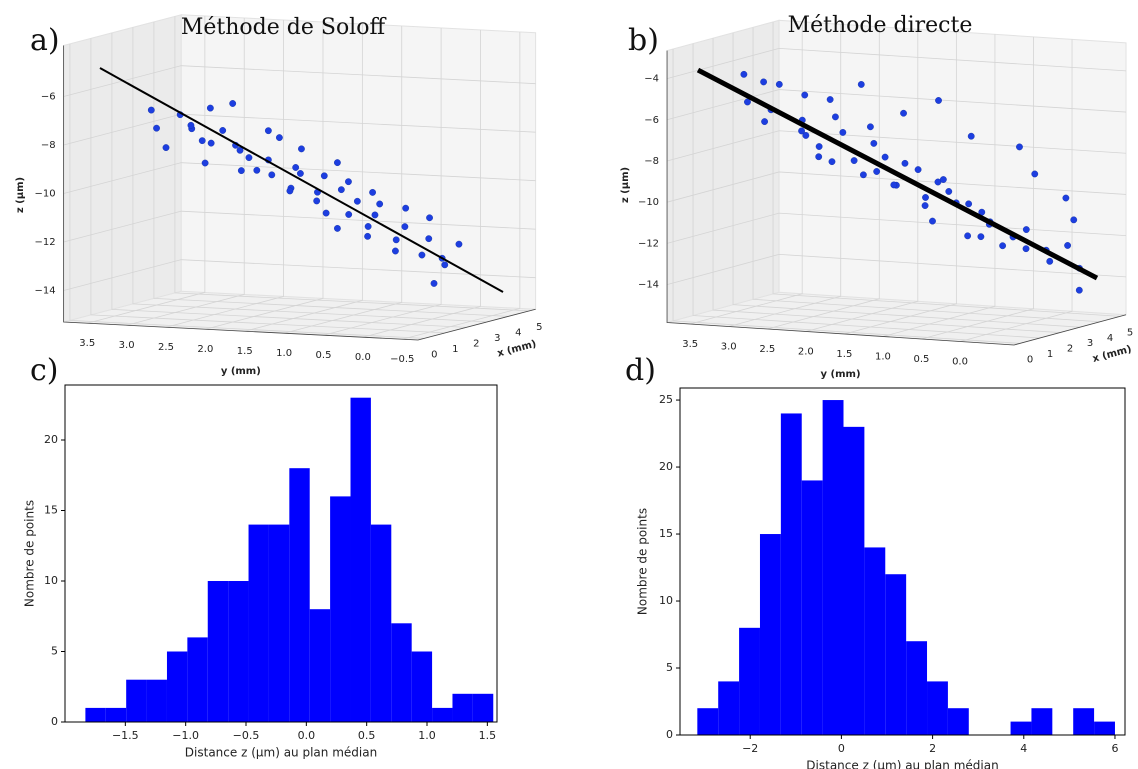  What do you see at coordinates (651, 79) in the screenshot?
I see `z-tick-label: −4` at bounding box center [651, 79].